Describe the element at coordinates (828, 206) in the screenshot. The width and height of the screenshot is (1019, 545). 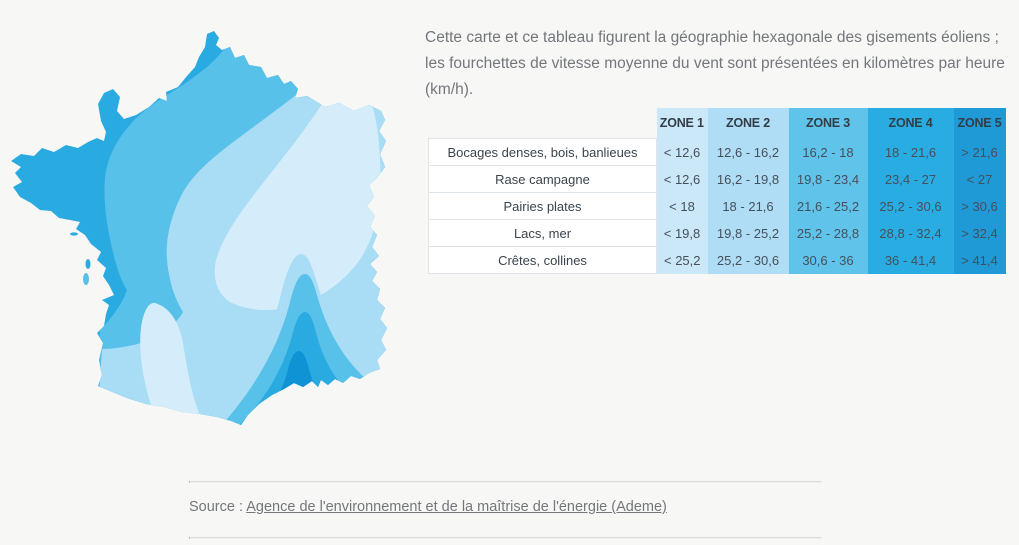
I see `value-cell: 21,6 - 25,2` at that location.